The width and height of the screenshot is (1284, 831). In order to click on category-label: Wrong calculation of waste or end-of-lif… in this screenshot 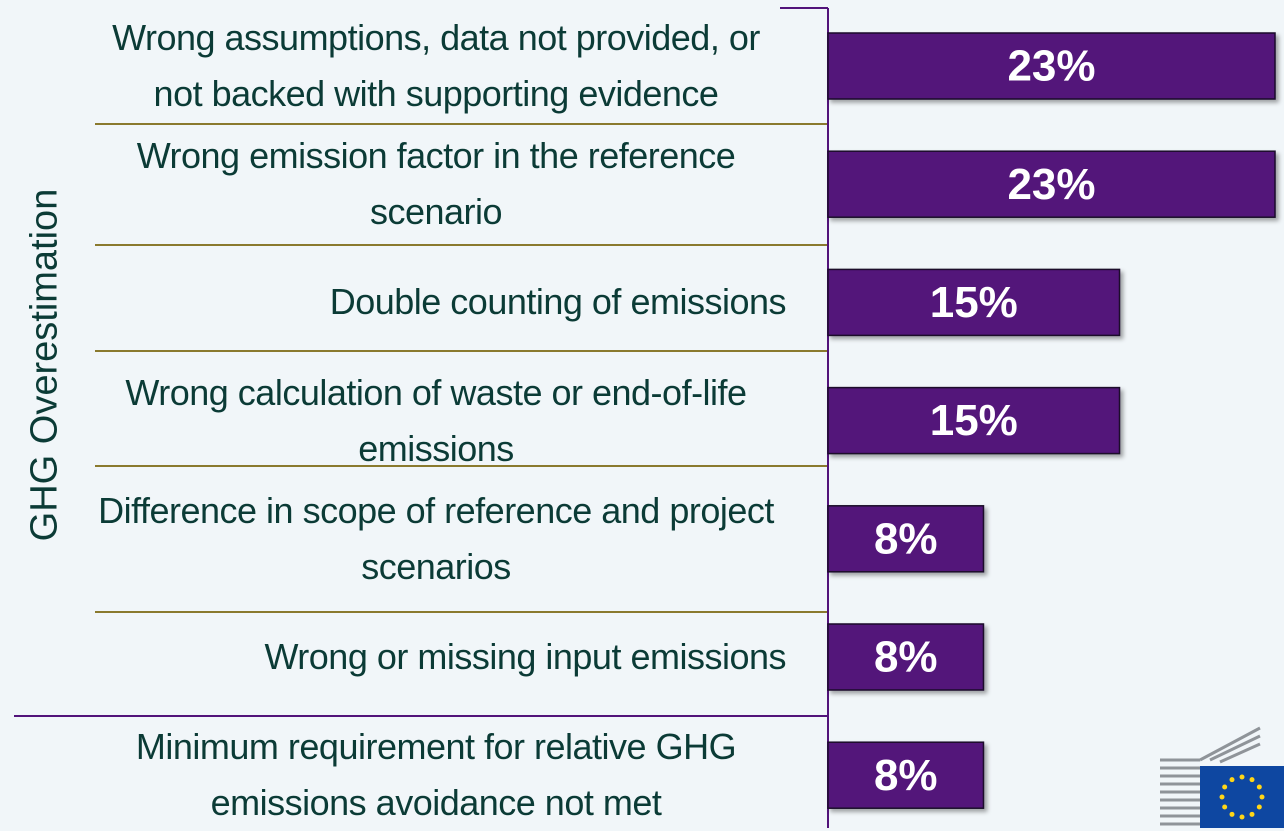, I will do `click(436, 420)`.